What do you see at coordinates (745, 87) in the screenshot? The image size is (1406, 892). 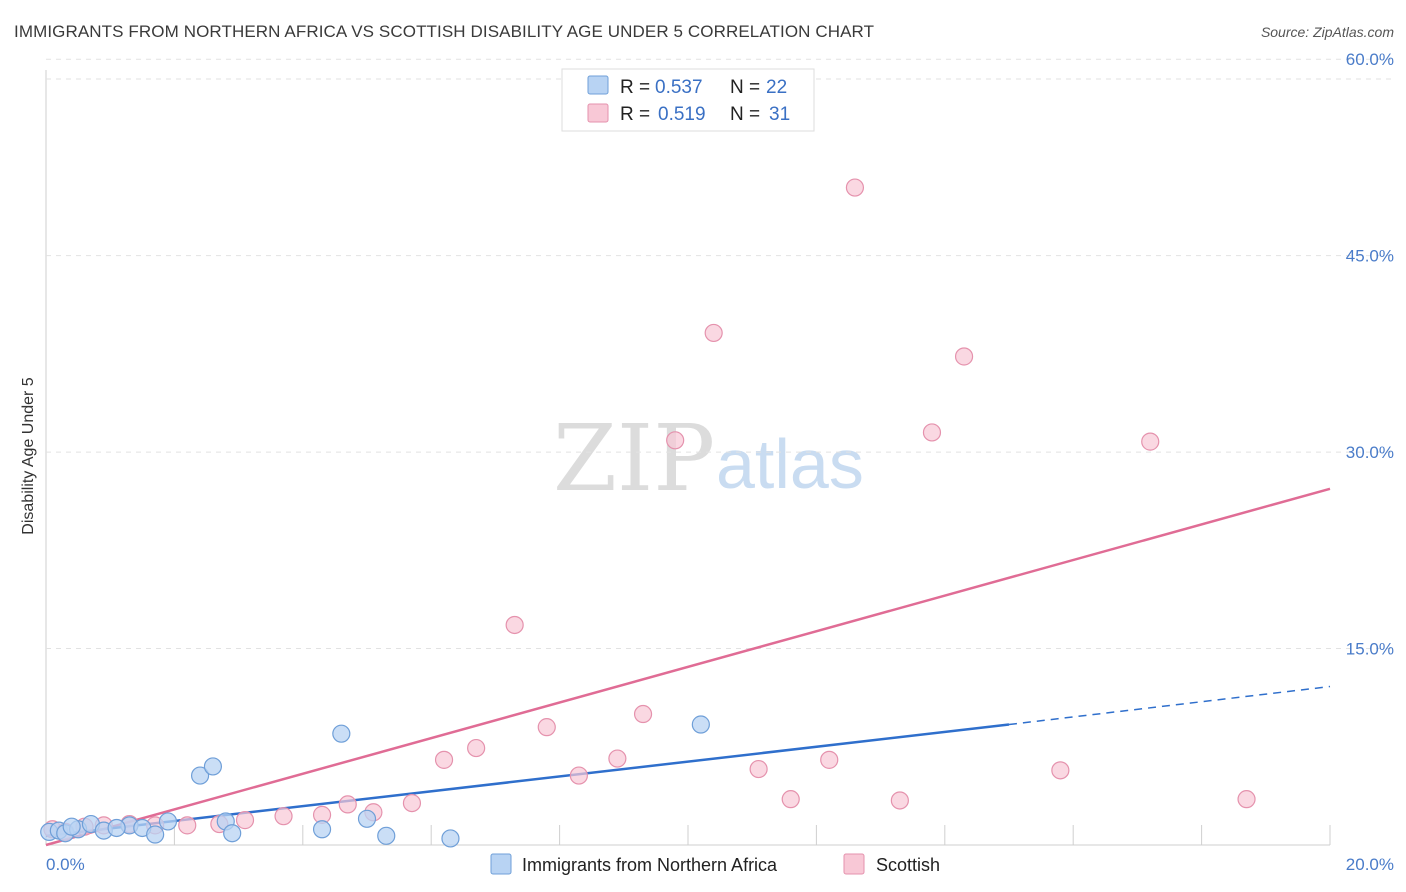 I see `legend-n-label-1: N =` at bounding box center [745, 87].